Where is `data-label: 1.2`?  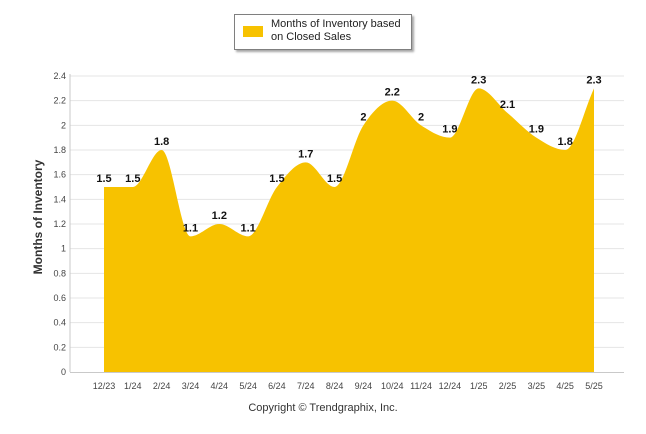
data-label: 1.2 is located at coordinates (219, 216).